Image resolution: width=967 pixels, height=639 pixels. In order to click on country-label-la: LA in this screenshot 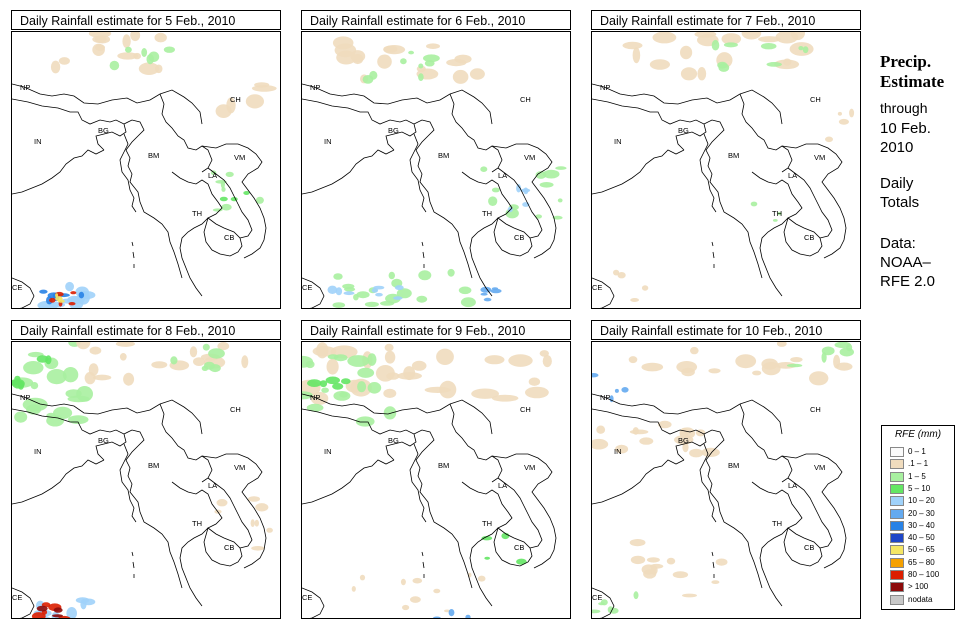, I will do `click(212, 175)`.